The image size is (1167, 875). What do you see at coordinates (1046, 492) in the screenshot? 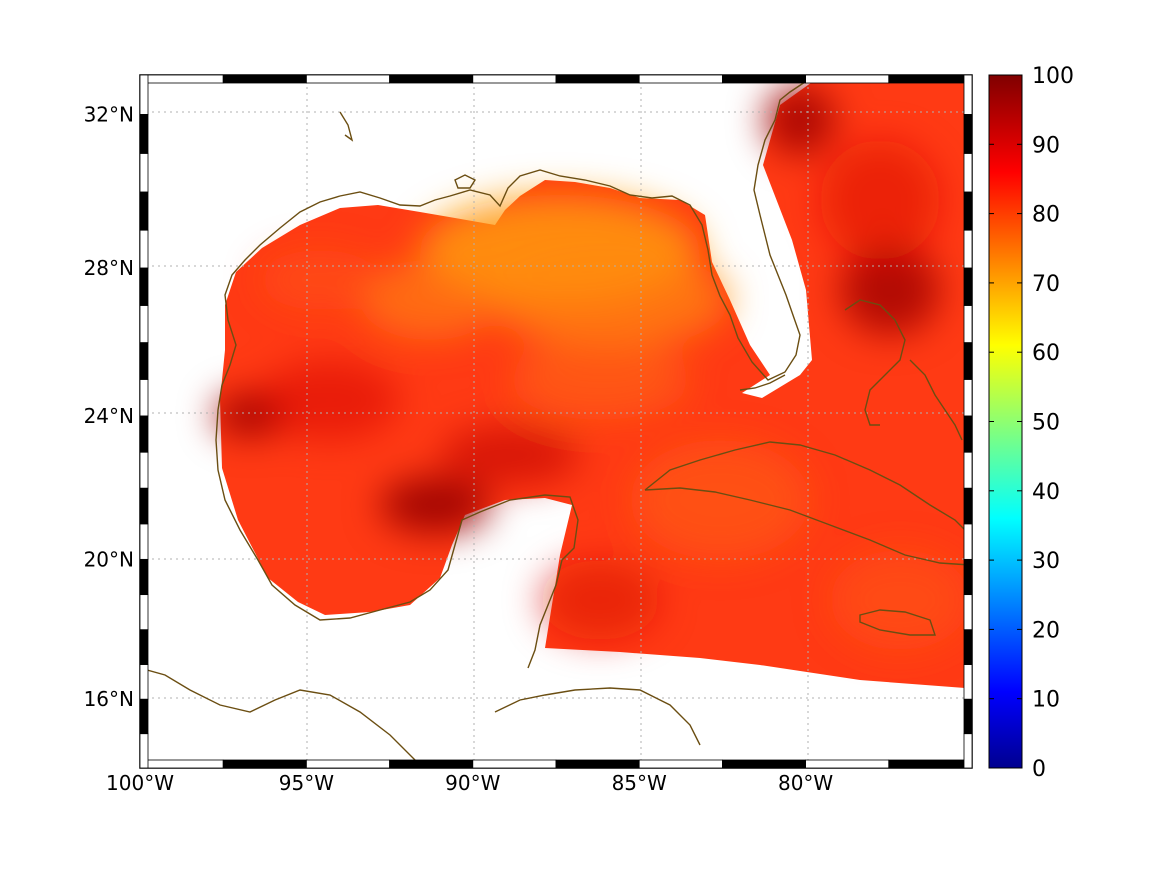
I see `colorbar-tick-label: 40` at bounding box center [1046, 492].